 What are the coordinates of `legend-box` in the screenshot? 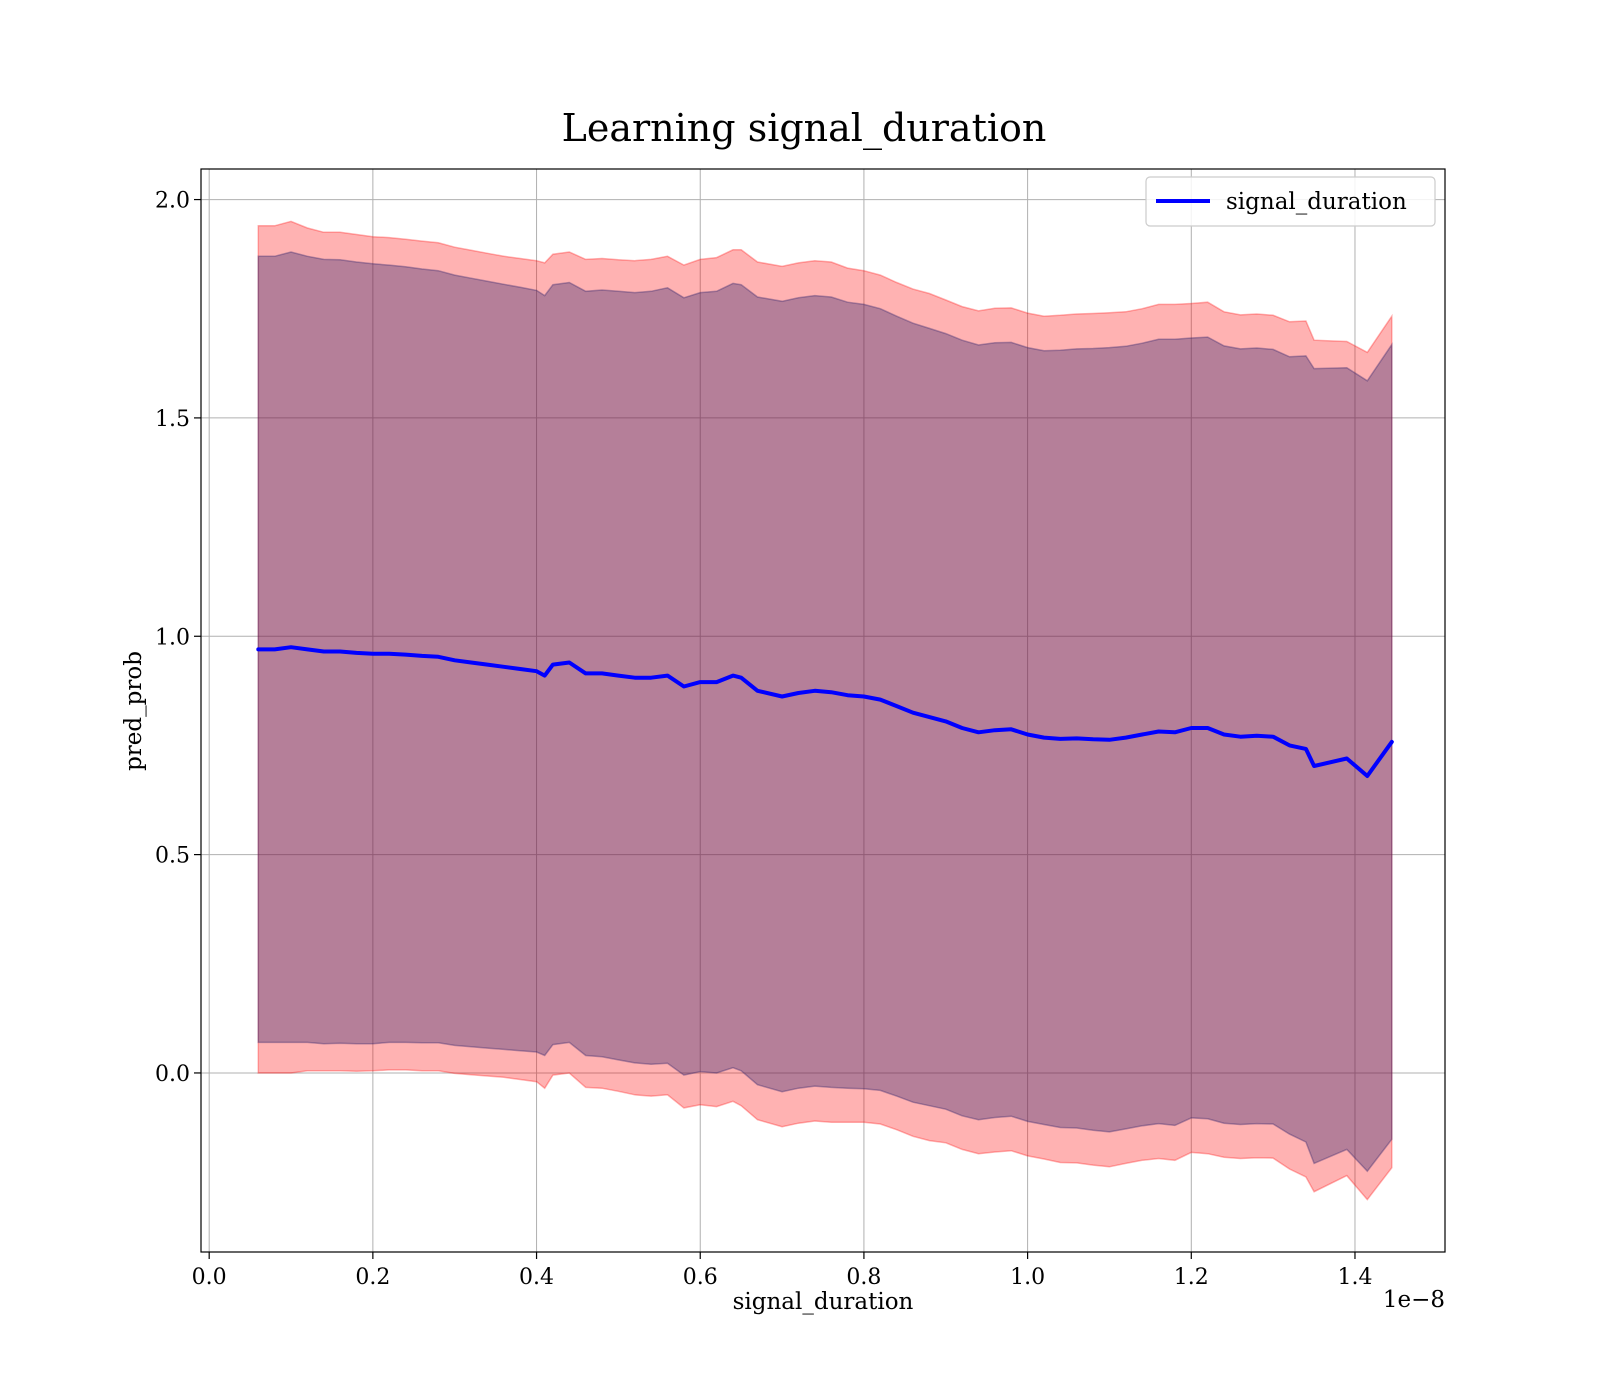 It's located at (1290, 201).